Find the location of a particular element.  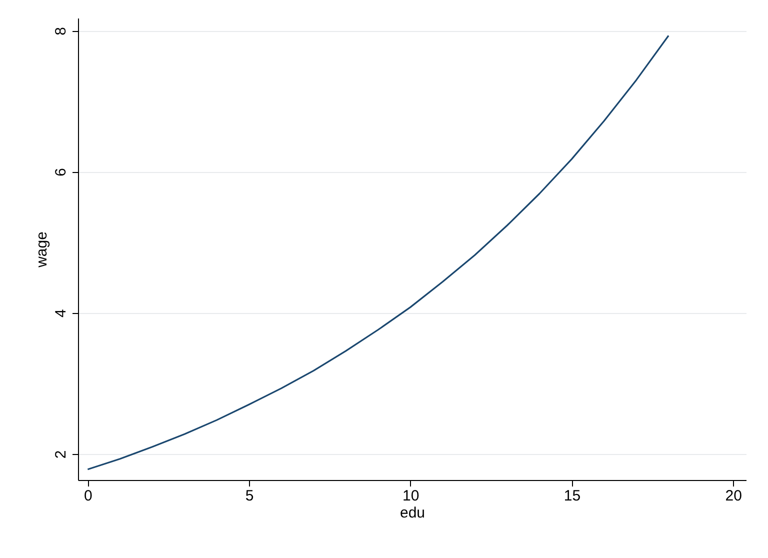

y-axis-title: wage is located at coordinates (42, 250).